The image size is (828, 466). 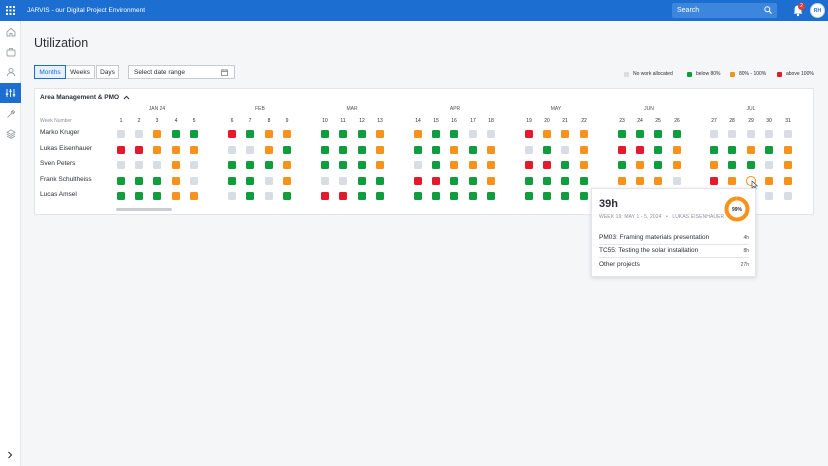 What do you see at coordinates (144, 209) in the screenshot?
I see `horizontal-scrollbar` at bounding box center [144, 209].